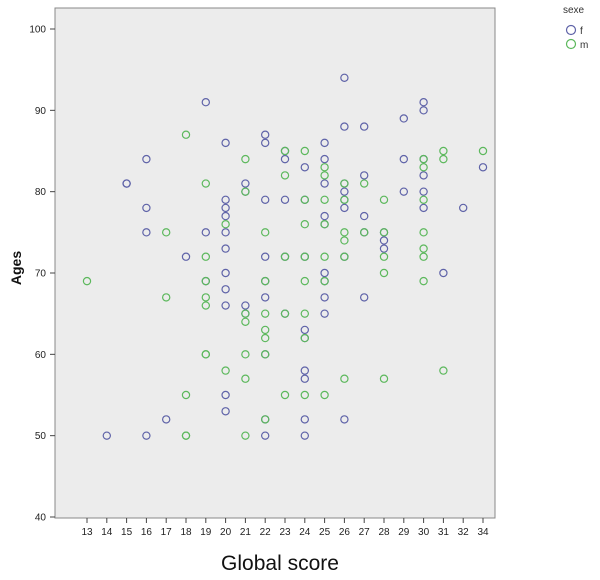  What do you see at coordinates (127, 532) in the screenshot?
I see `x-tick-label: 15` at bounding box center [127, 532].